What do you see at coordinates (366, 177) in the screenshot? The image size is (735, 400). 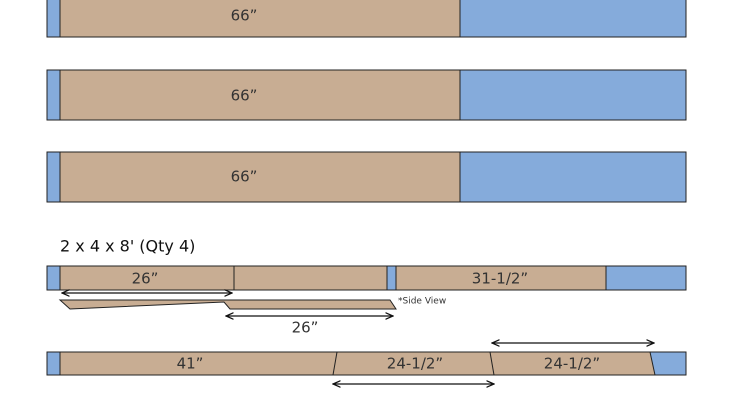 I see `board-3: 66”` at bounding box center [366, 177].